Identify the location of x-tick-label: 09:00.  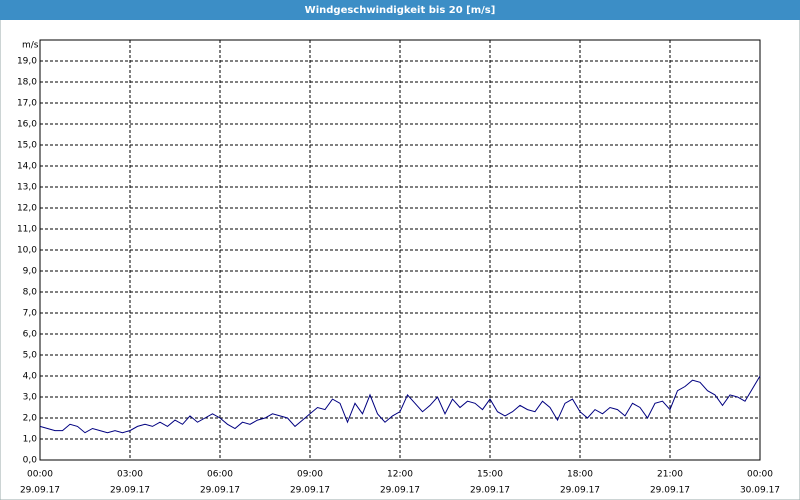
(310, 475).